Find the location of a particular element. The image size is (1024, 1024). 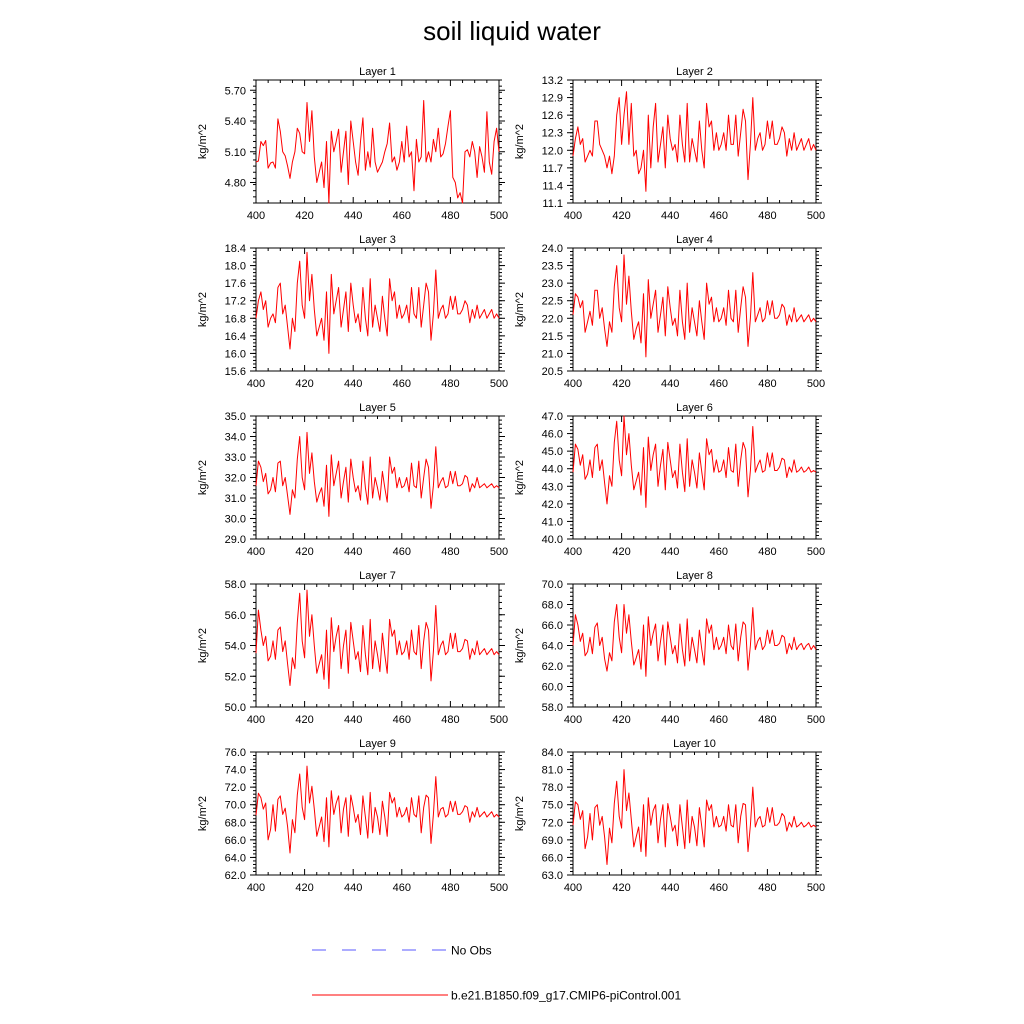

y-tick-label: 17.6 is located at coordinates (235, 284).